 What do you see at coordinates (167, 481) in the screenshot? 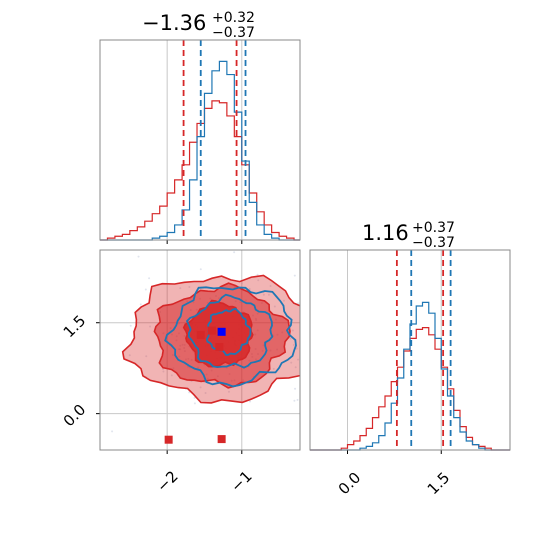
I see `scatter-xtick-label: −2` at bounding box center [167, 481].